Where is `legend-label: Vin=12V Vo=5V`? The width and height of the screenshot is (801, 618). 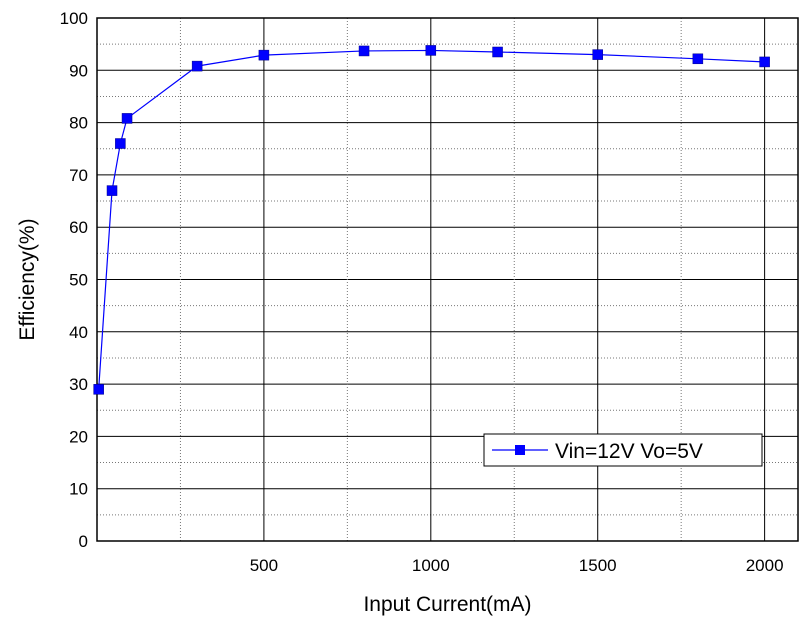
legend-label: Vin=12V Vo=5V is located at coordinates (629, 451).